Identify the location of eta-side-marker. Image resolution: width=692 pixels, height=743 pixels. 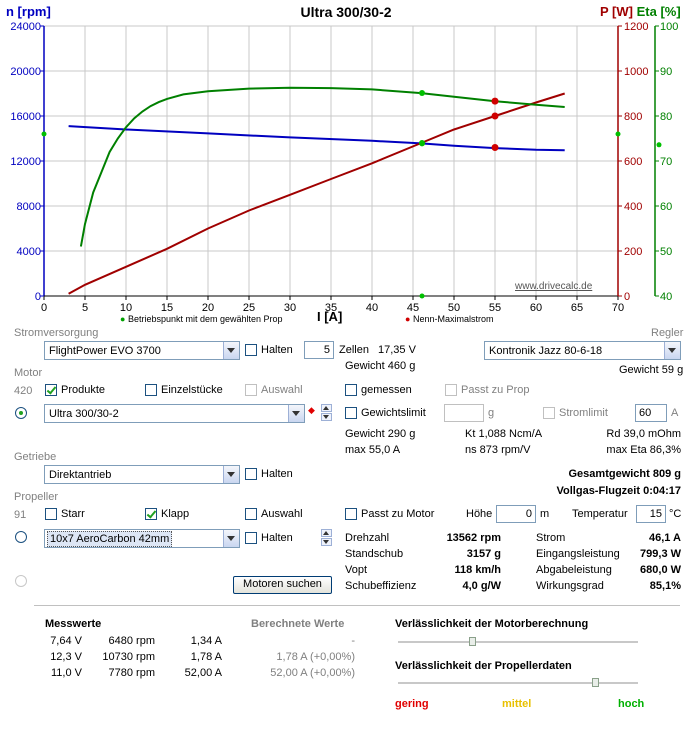
(659, 145).